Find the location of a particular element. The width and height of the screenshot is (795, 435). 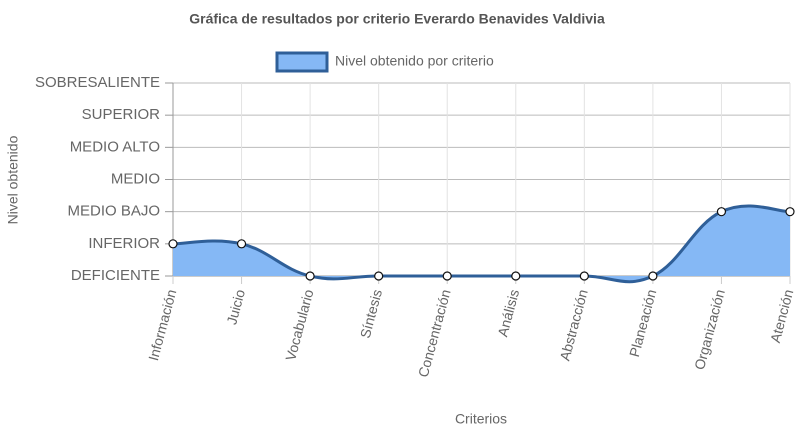

x-tick-label: Juicio is located at coordinates (235, 306).